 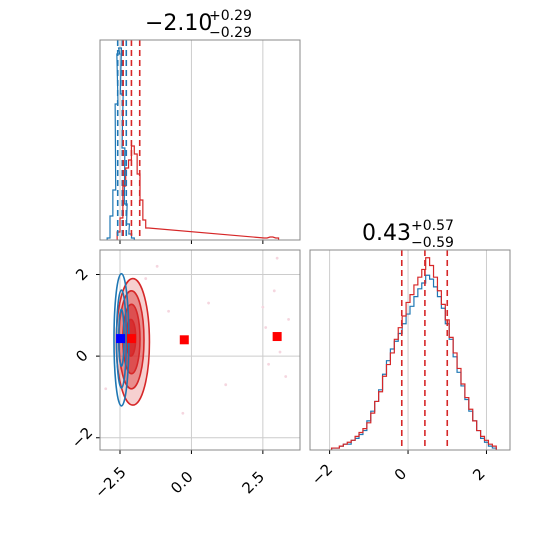 What do you see at coordinates (81, 274) in the screenshot?
I see `joint-y-tick-label: 2` at bounding box center [81, 274].